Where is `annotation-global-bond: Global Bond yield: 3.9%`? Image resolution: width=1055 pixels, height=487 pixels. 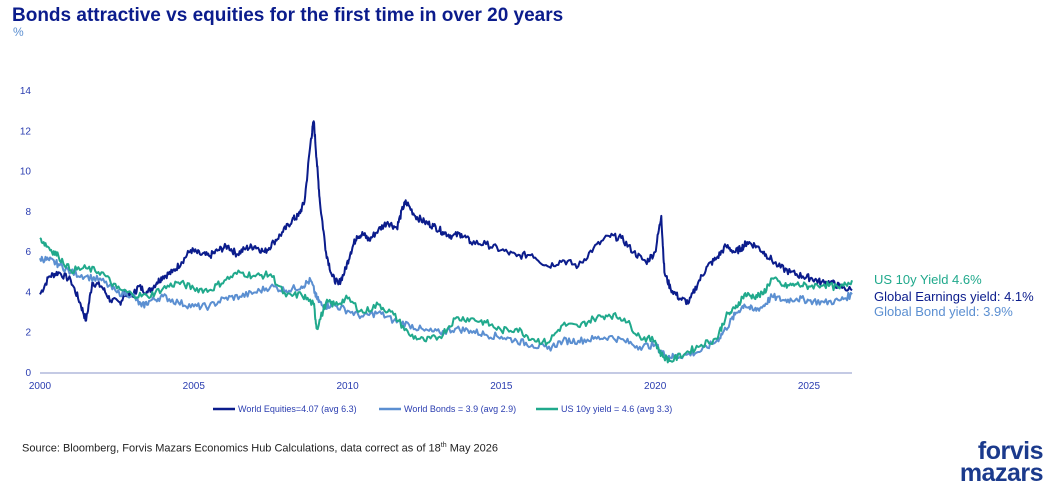 annotation-global-bond: Global Bond yield: 3.9% is located at coordinates (943, 311).